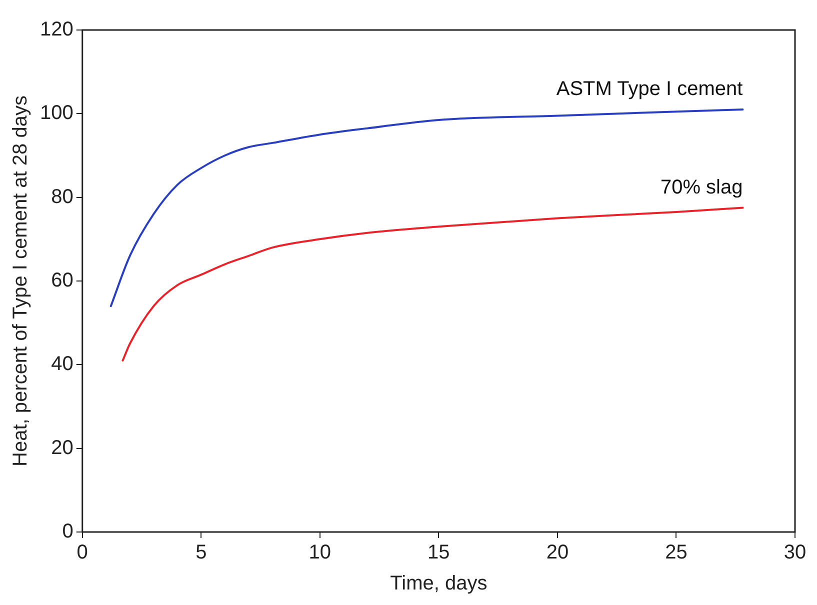 The height and width of the screenshot is (605, 817). What do you see at coordinates (557, 553) in the screenshot?
I see `x-tick-label: 20` at bounding box center [557, 553].